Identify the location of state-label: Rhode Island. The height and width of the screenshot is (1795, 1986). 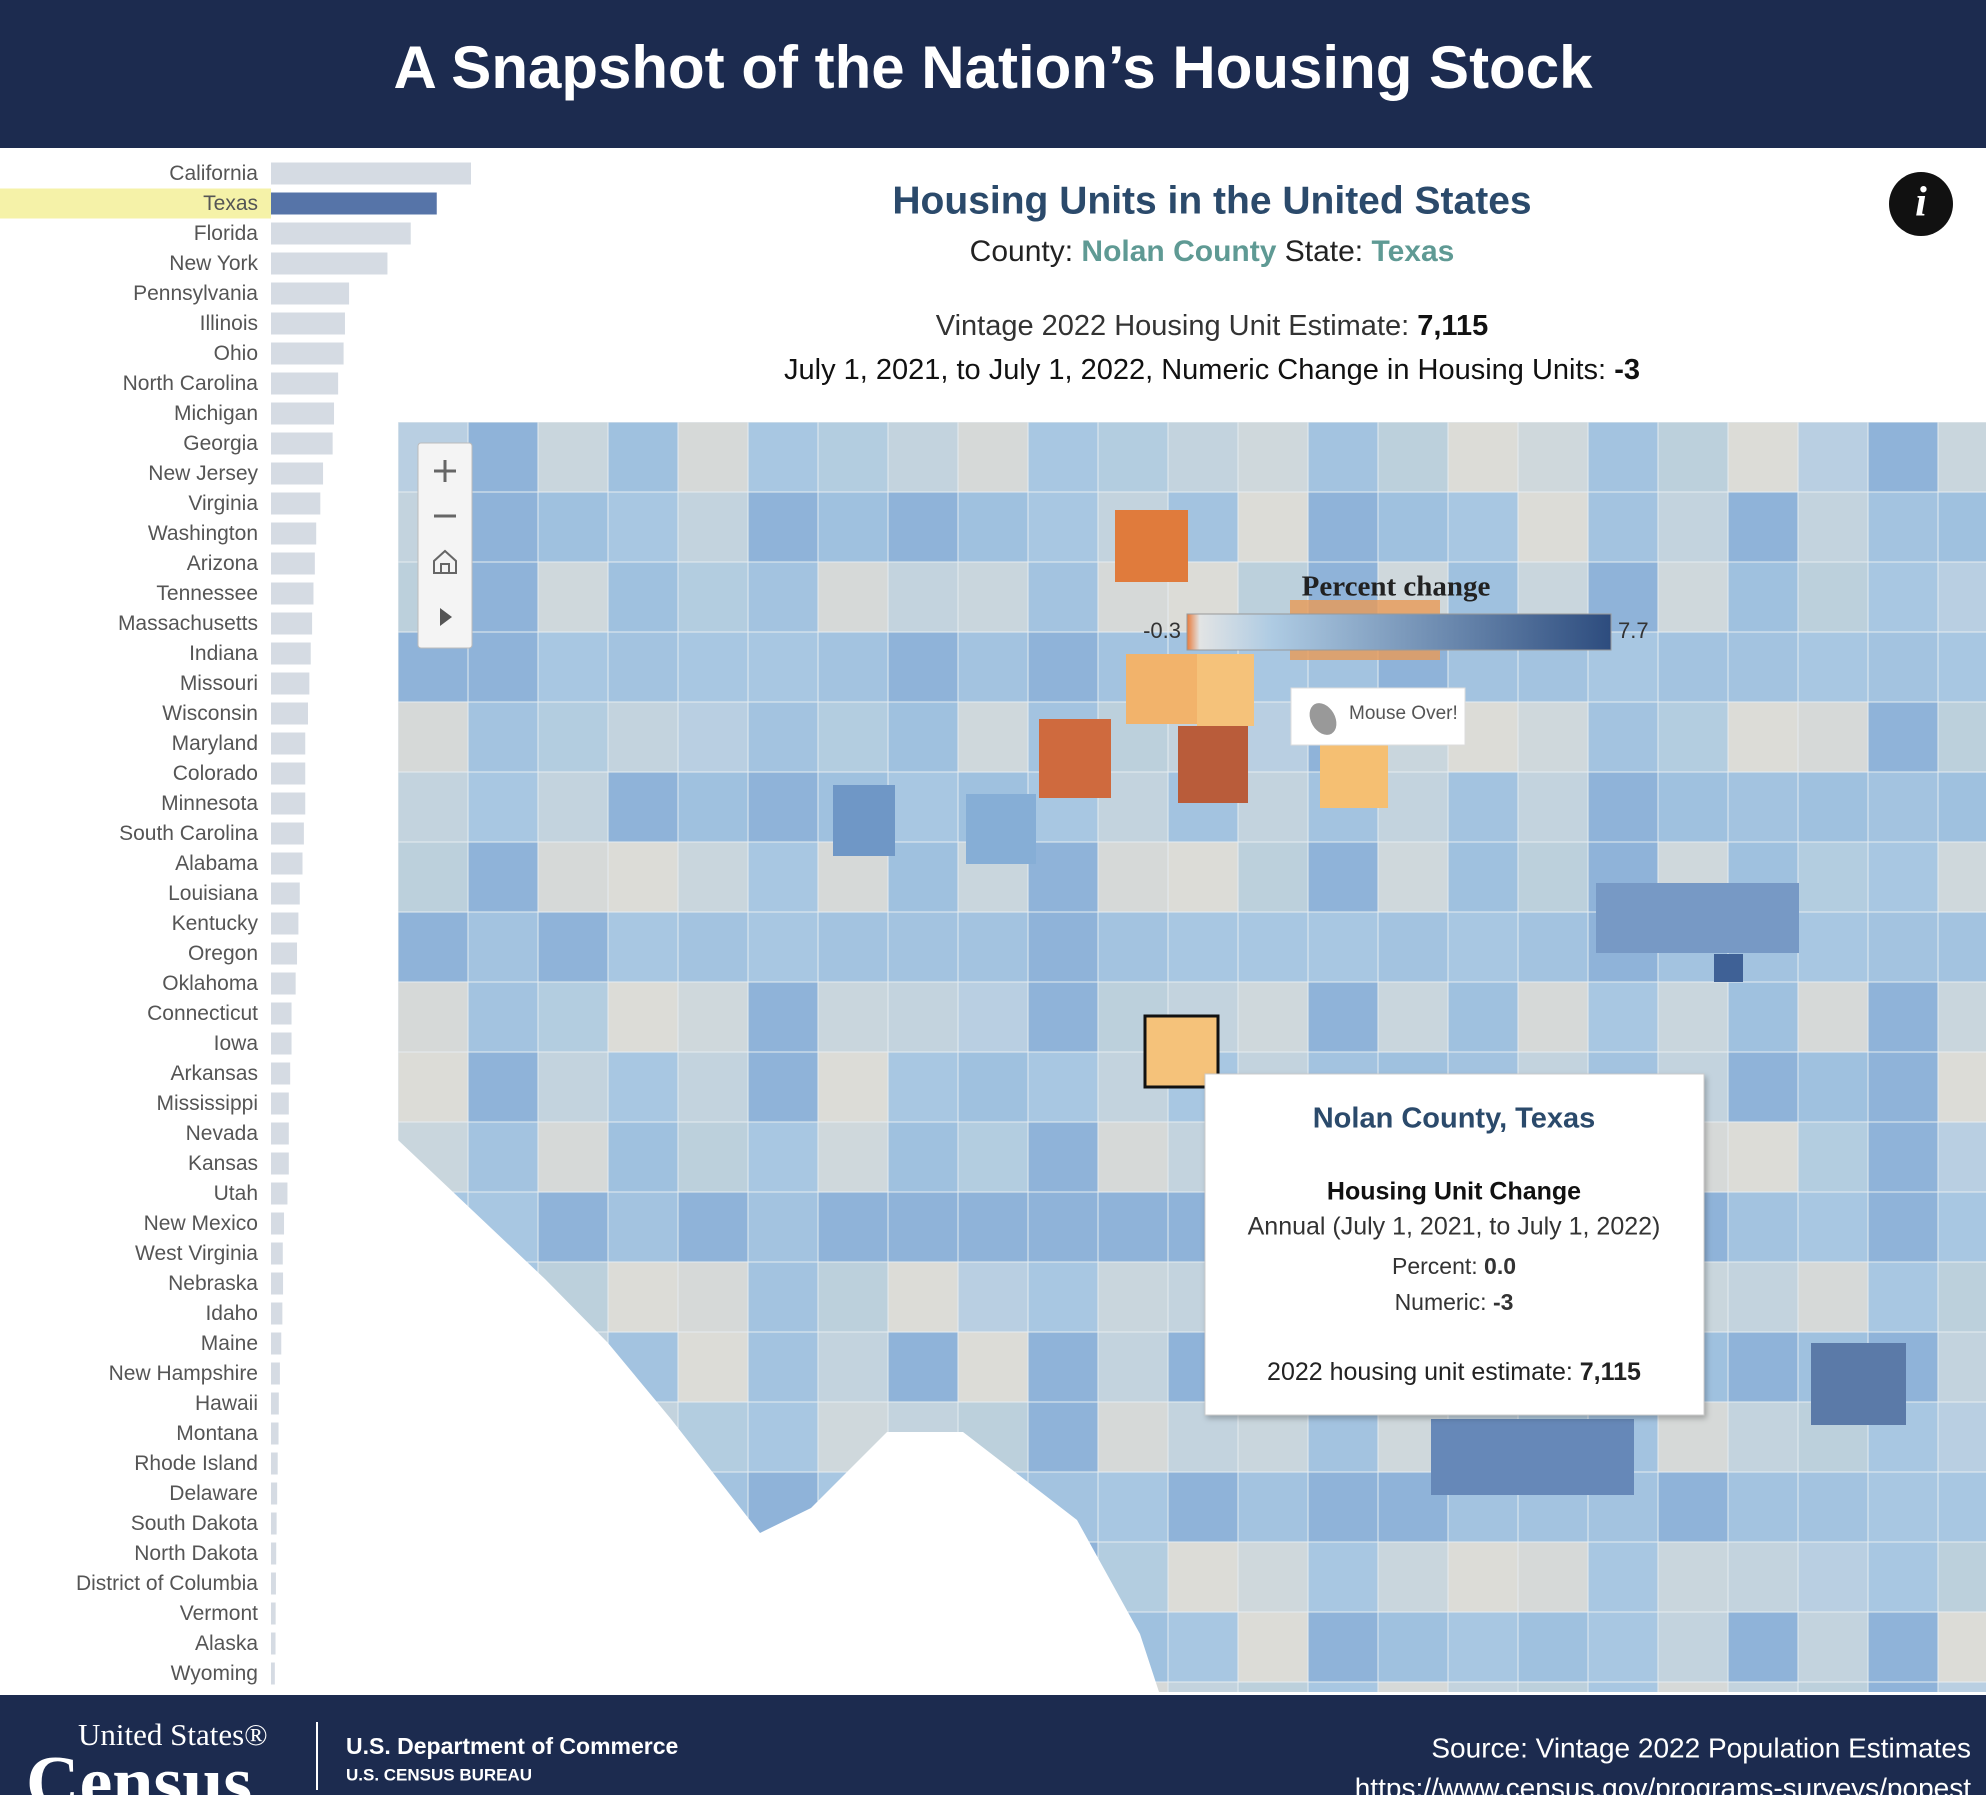
(196, 1463).